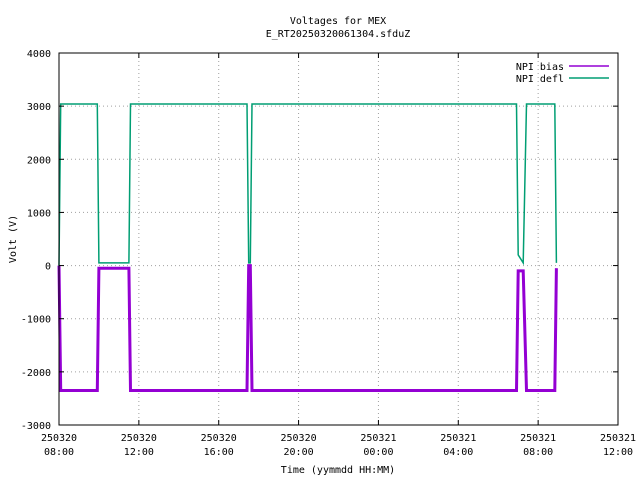  I want to click on y-axis-label: Volt (V), so click(13, 239).